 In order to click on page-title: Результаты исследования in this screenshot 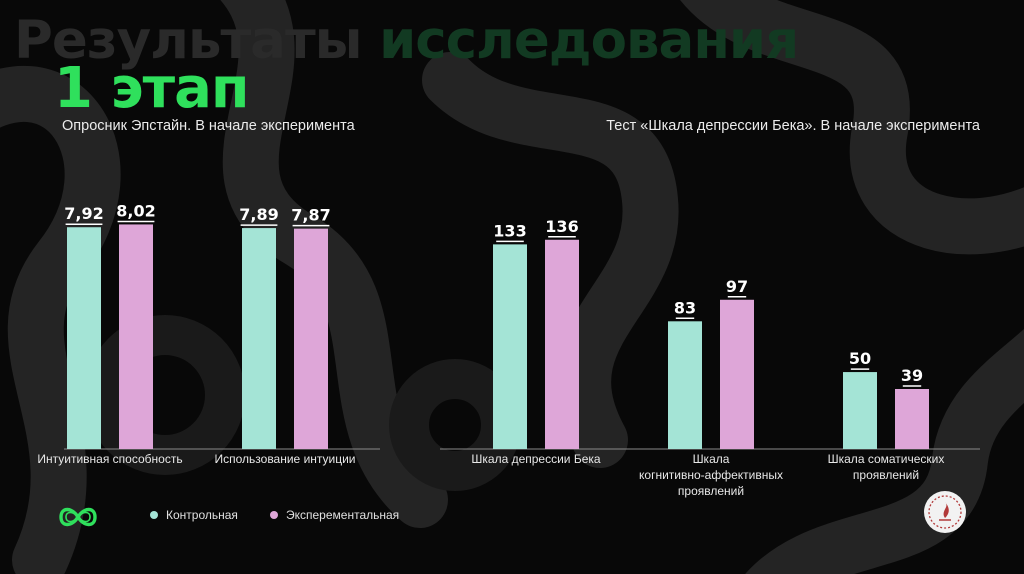, I will do `click(406, 40)`.